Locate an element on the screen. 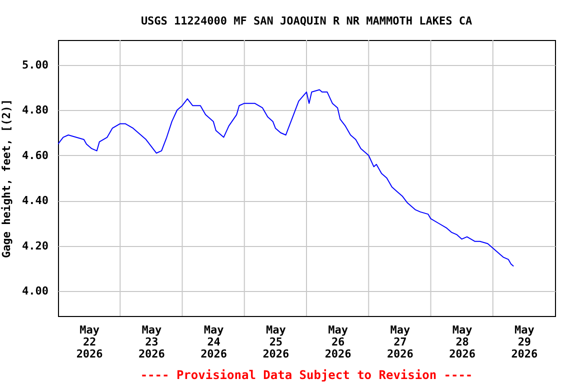 Image resolution: width=576 pixels, height=384 pixels. x-tick-label: May 28 2026 is located at coordinates (462, 342).